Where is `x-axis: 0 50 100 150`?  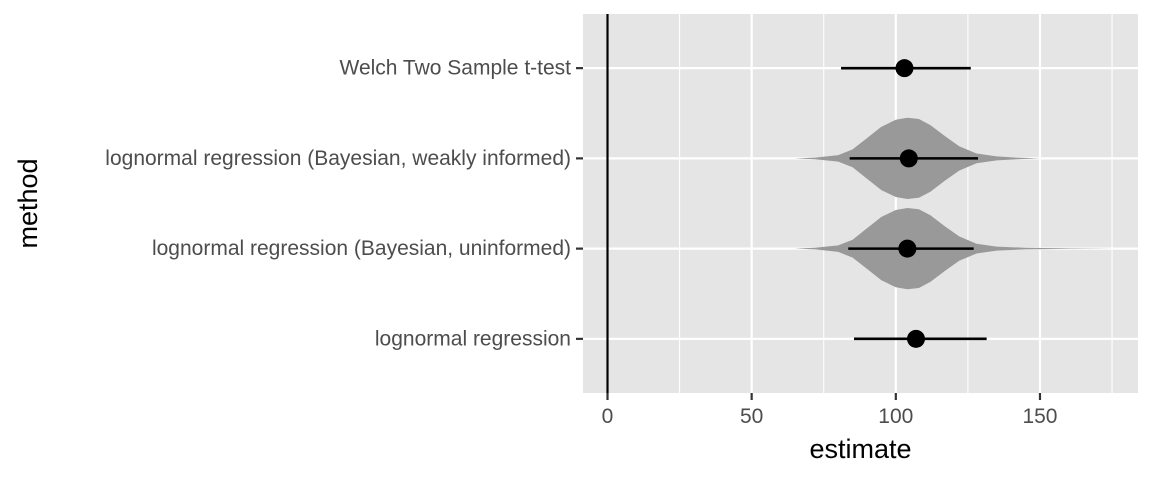 x-axis: 0 50 100 150 is located at coordinates (829, 410).